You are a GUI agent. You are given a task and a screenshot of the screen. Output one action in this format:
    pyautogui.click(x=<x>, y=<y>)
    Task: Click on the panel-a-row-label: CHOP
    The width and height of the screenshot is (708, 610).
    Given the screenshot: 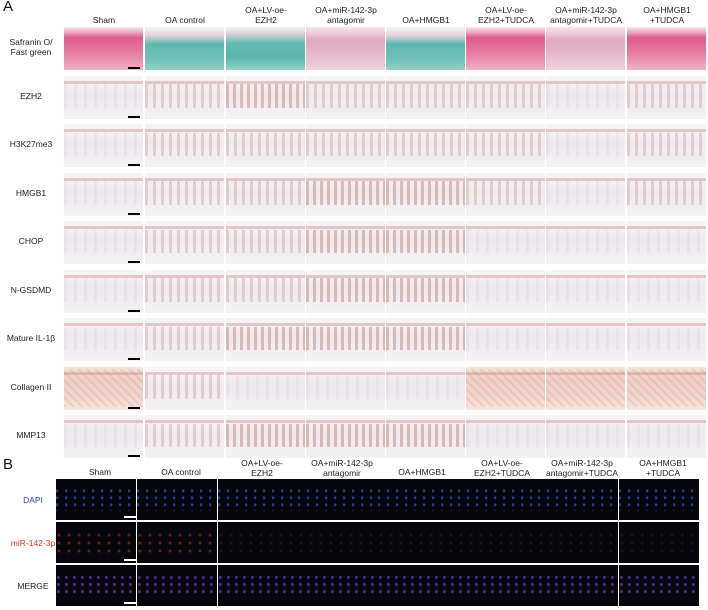 What is the action you would take?
    pyautogui.click(x=31, y=241)
    